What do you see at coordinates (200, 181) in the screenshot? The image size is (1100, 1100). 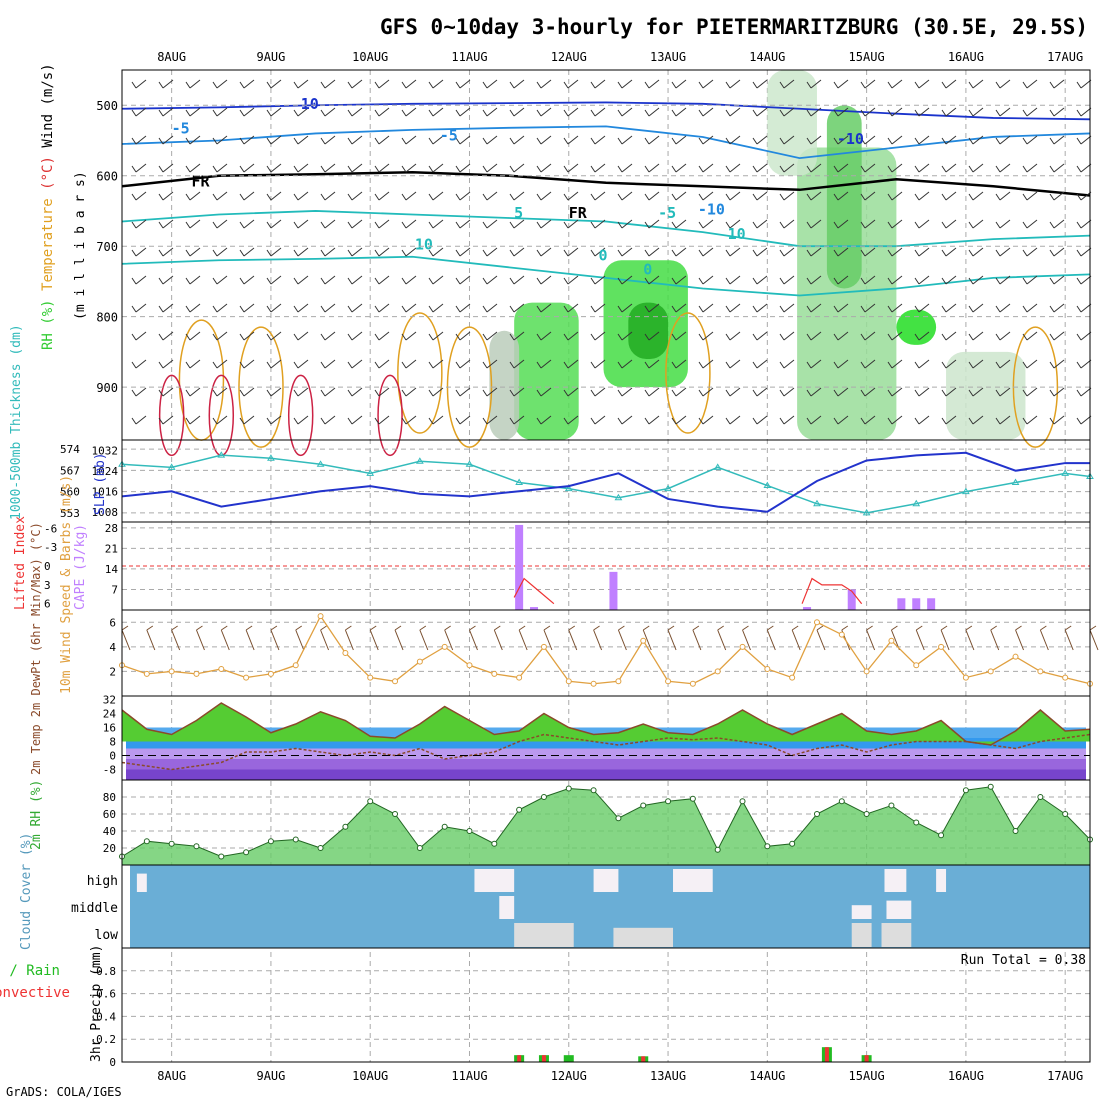 I see `contour-label: FR` at bounding box center [200, 181].